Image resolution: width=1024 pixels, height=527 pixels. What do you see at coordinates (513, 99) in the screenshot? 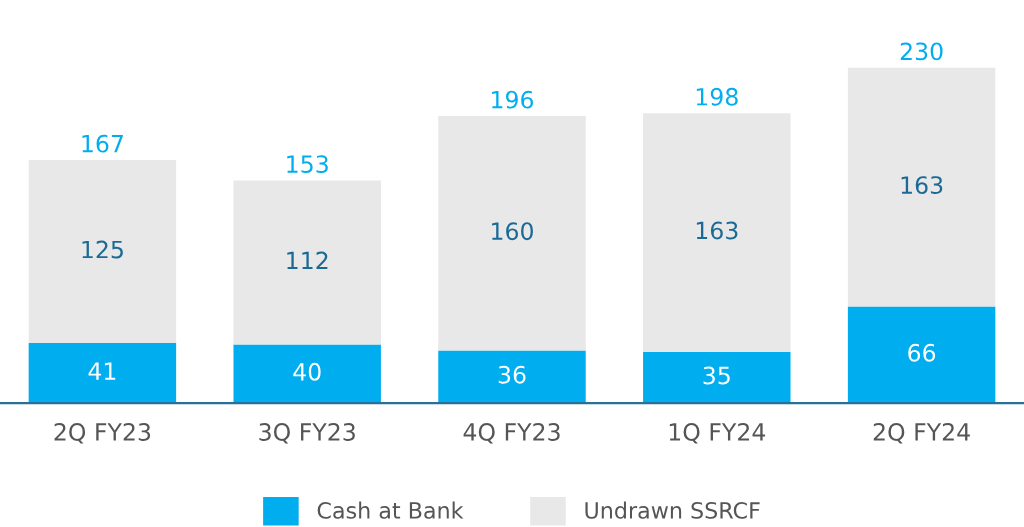
I see `total-label: 196` at bounding box center [513, 99].